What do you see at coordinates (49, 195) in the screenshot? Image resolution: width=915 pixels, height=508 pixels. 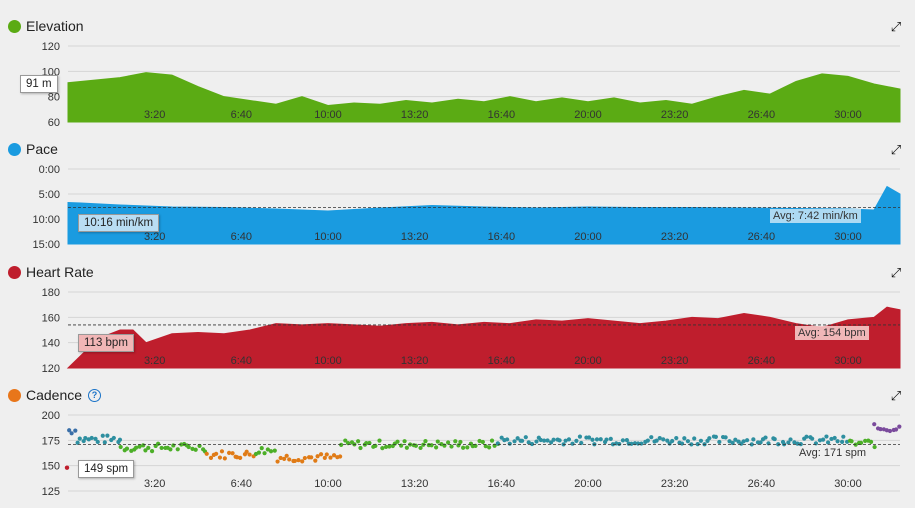 I see `pace-y-tick-label: 5:00` at bounding box center [49, 195].